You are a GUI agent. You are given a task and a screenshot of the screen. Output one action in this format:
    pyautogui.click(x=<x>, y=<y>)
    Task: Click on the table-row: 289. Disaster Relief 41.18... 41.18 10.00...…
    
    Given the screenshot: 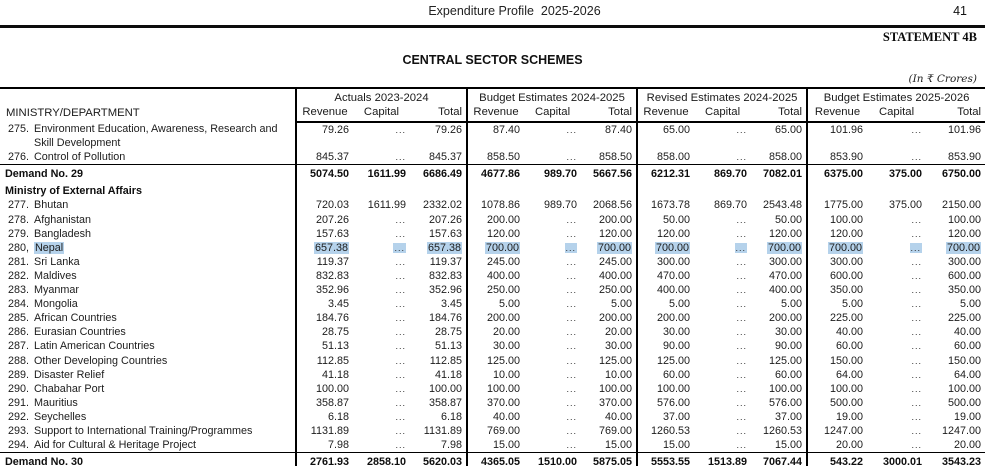 What is the action you would take?
    pyautogui.click(x=492, y=374)
    